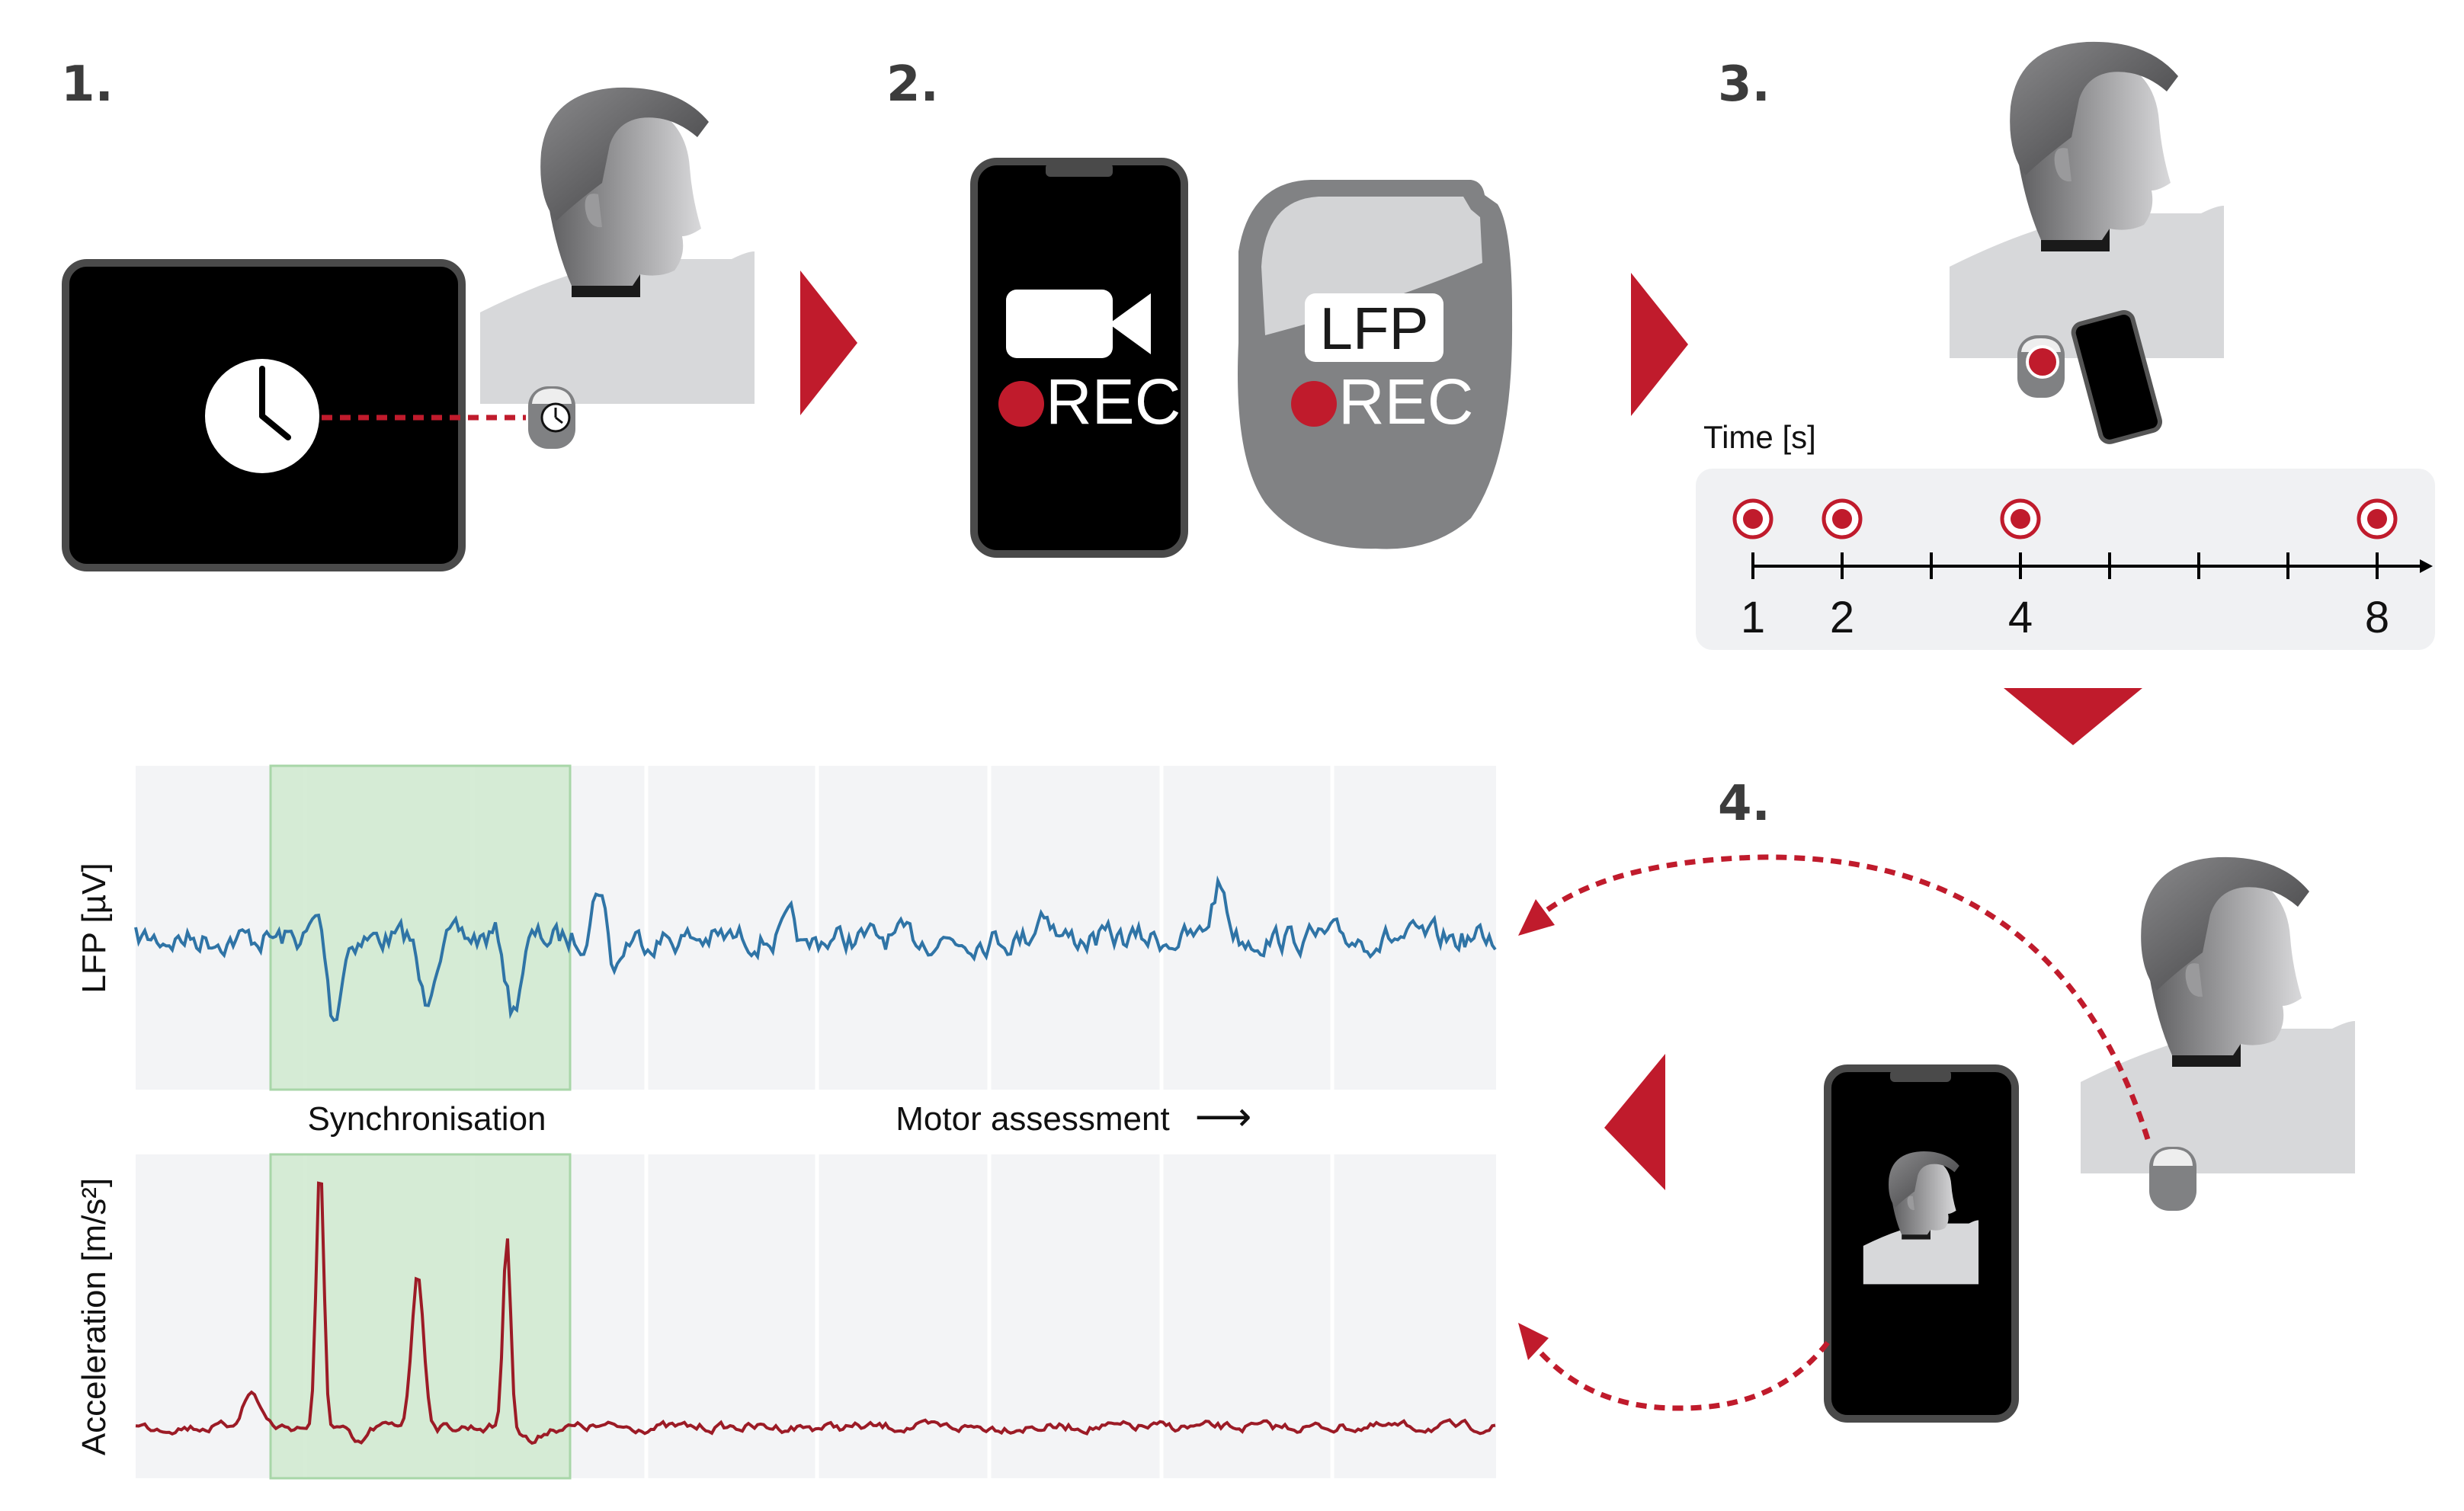  I want to click on sync-label: Synchronisation, so click(426, 1119).